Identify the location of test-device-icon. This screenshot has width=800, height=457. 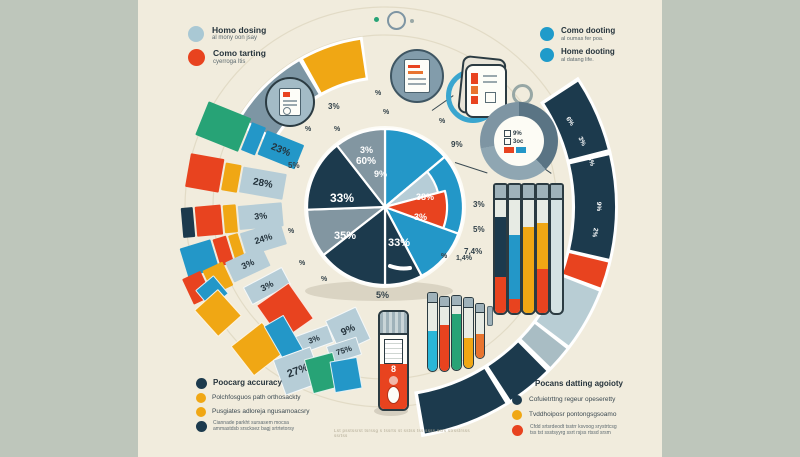
(477, 88).